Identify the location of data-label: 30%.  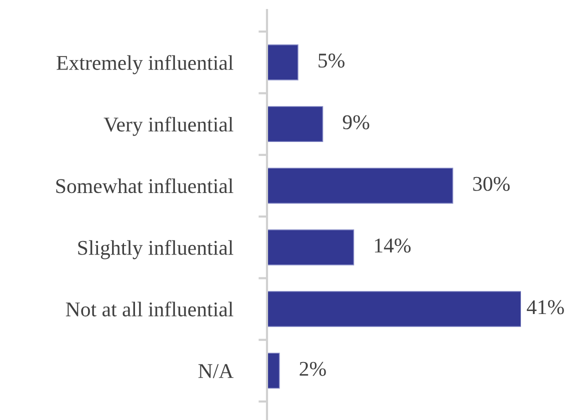
(491, 183).